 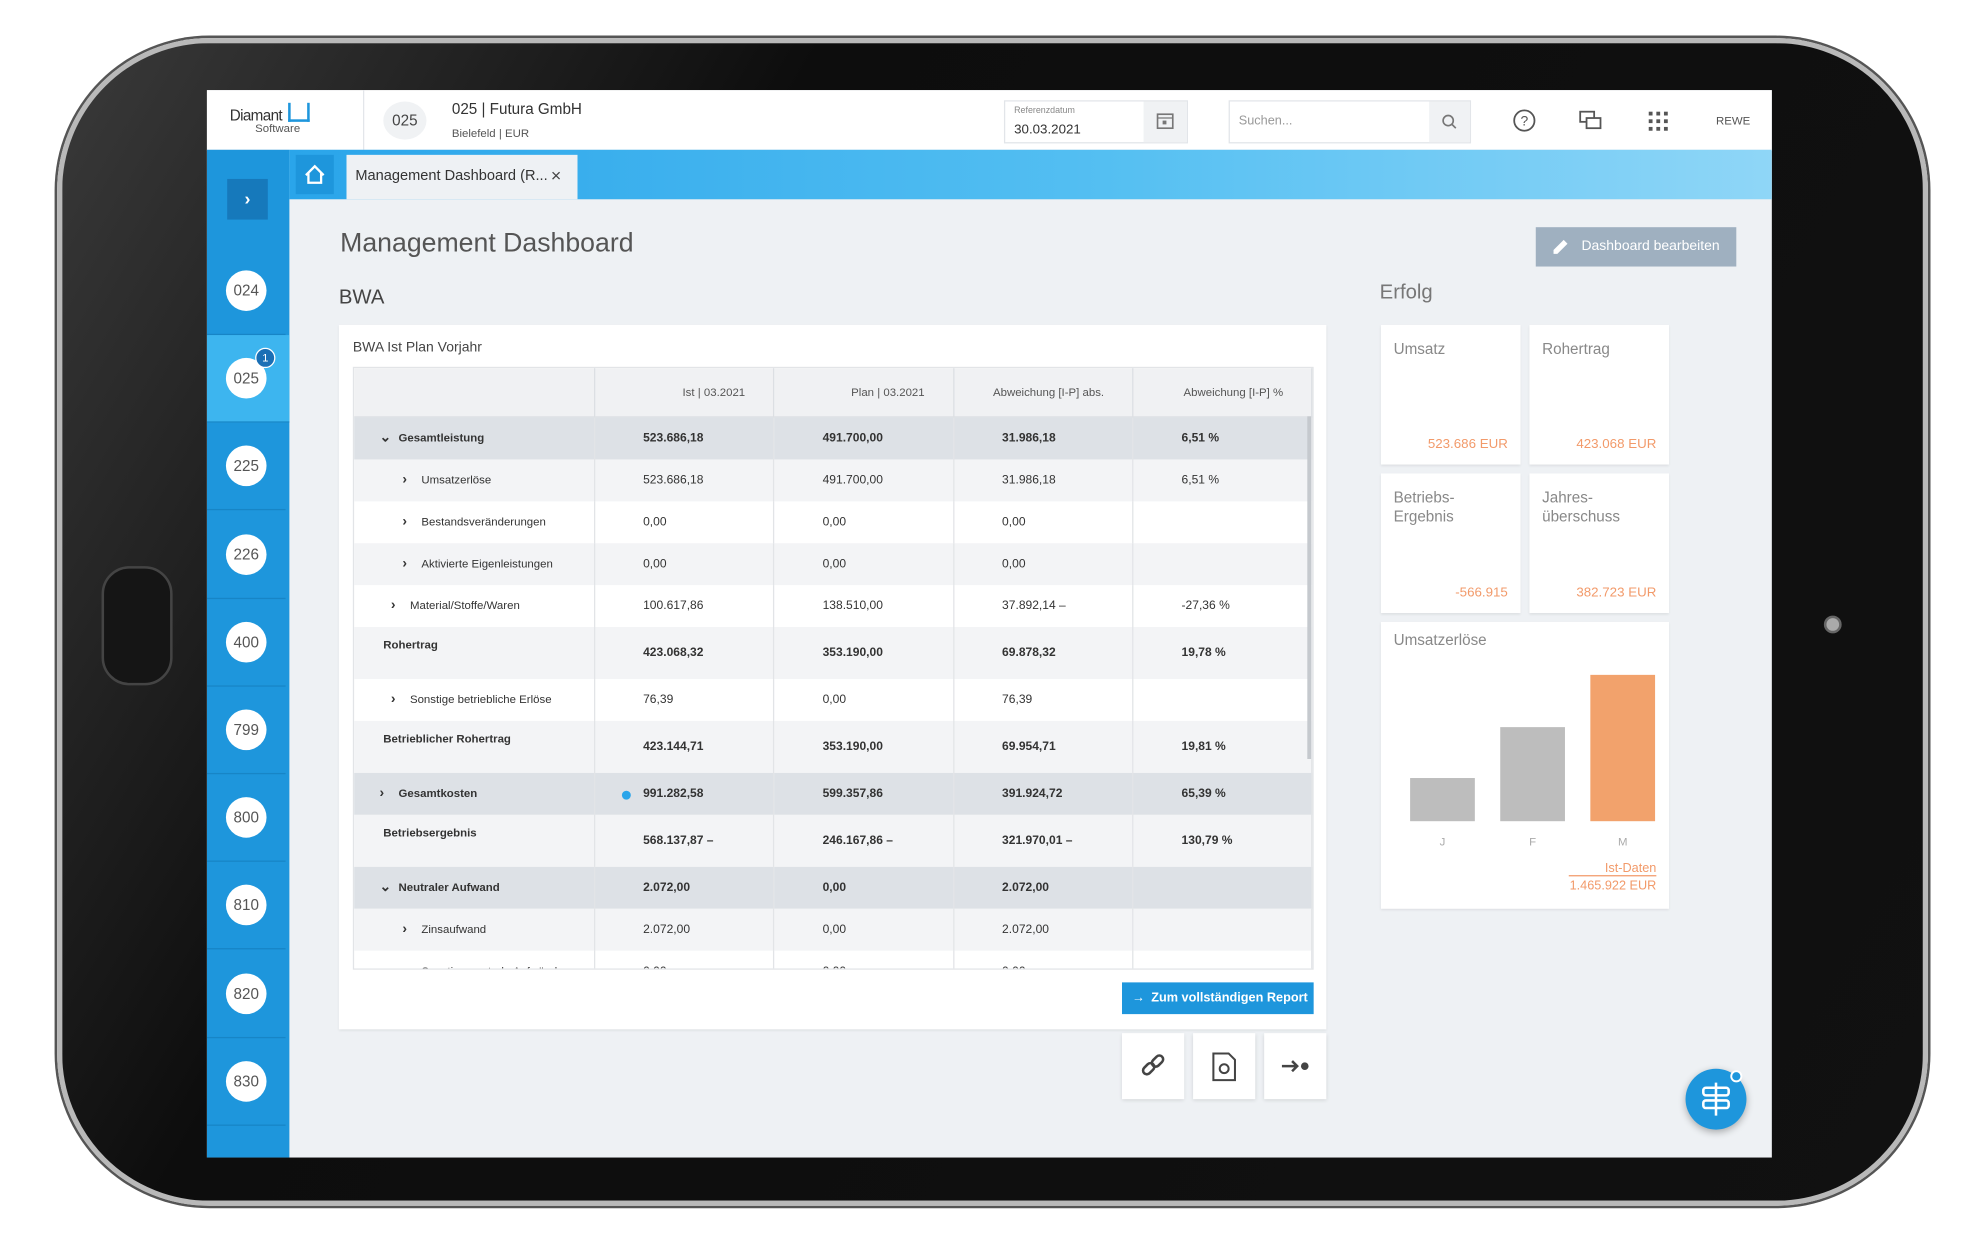 What do you see at coordinates (246, 643) in the screenshot?
I see `client-item: 400` at bounding box center [246, 643].